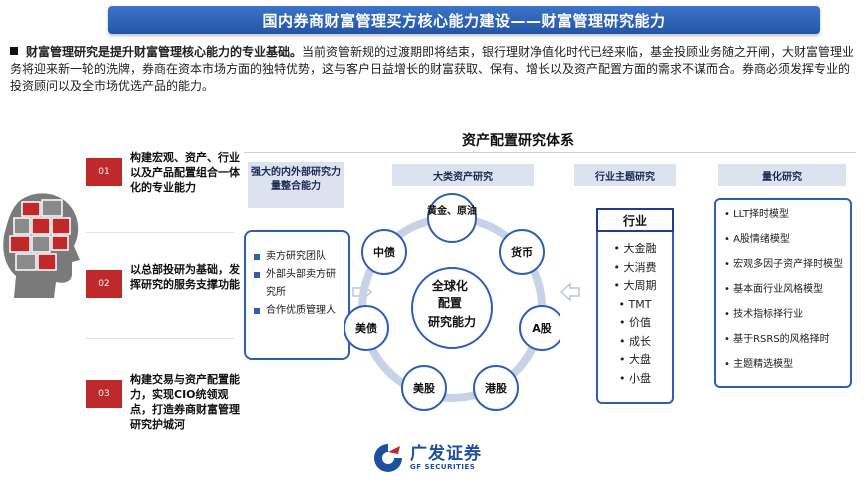 This screenshot has width=864, height=483. What do you see at coordinates (784, 264) in the screenshot?
I see `list-item: • 宏观多因子资产择时模型` at bounding box center [784, 264].